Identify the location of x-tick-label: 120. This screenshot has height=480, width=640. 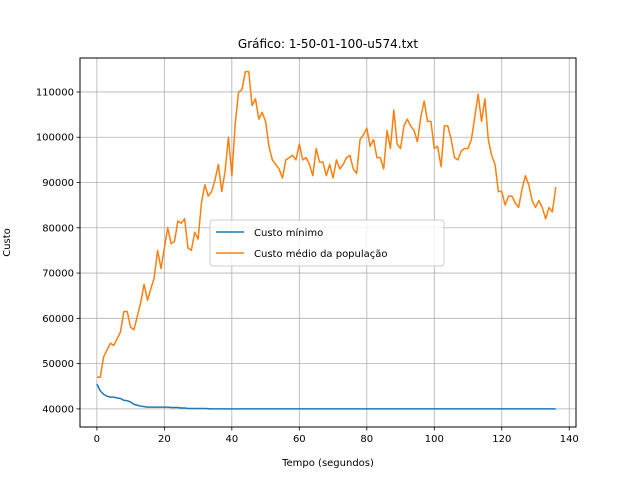
(501, 439).